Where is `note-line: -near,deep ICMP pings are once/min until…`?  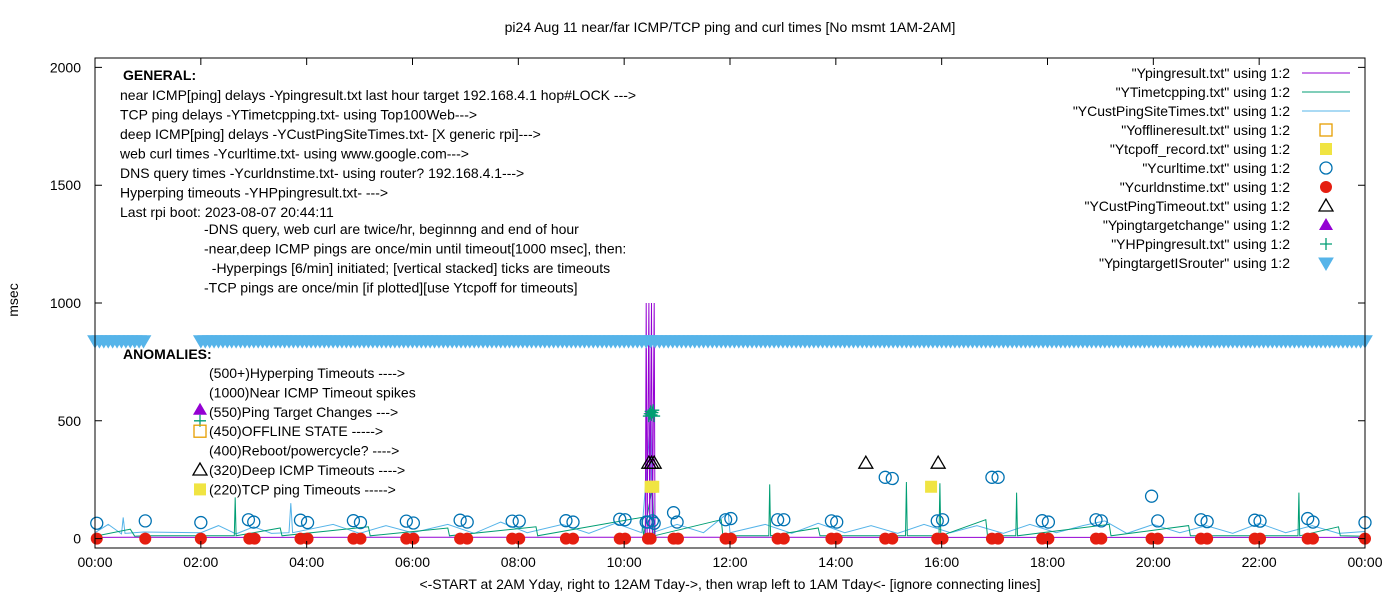 note-line: -near,deep ICMP pings are once/min until… is located at coordinates (415, 249).